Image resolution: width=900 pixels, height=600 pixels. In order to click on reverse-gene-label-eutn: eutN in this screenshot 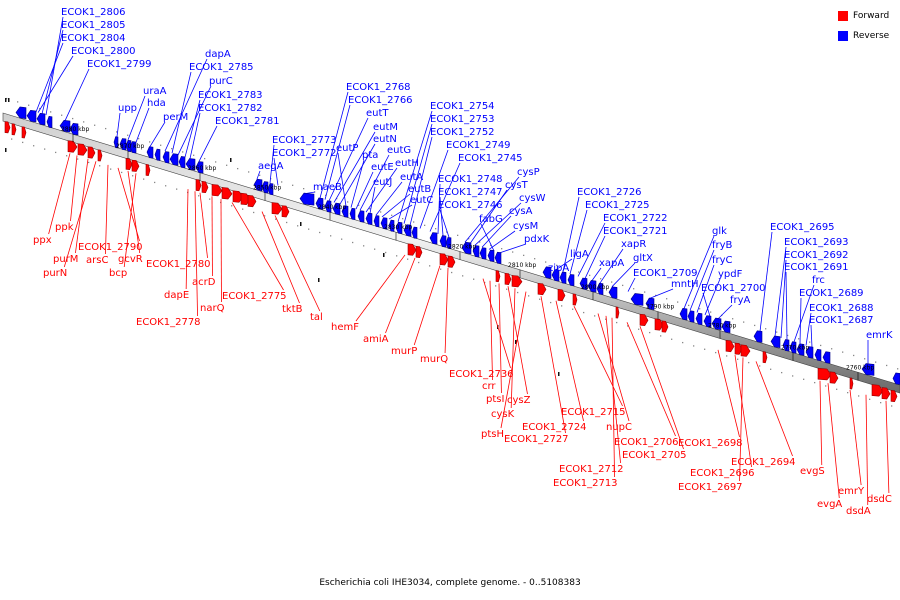, I will do `click(385, 139)`.